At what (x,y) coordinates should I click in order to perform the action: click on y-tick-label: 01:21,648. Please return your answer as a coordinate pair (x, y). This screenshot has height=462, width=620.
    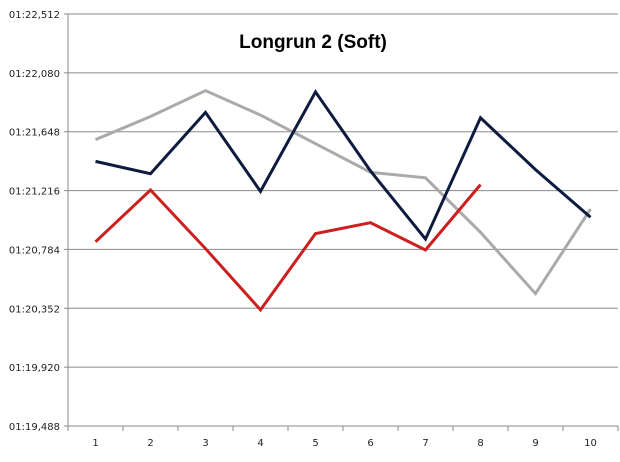
    Looking at the image, I should click on (34, 133).